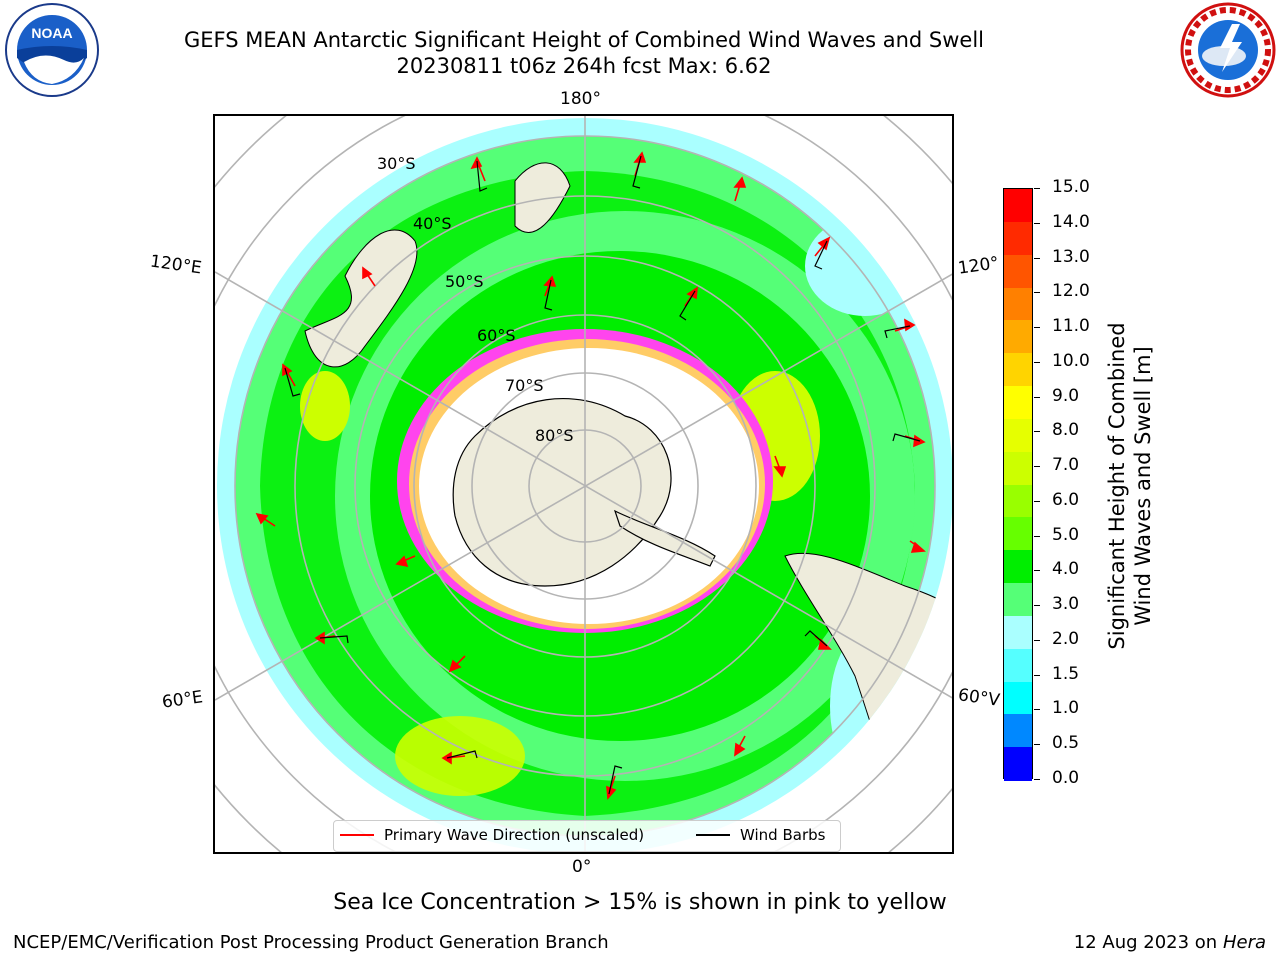 Image resolution: width=1280 pixels, height=960 pixels. I want to click on footer-date: 12 Aug 2023 on Hera, so click(1169, 942).